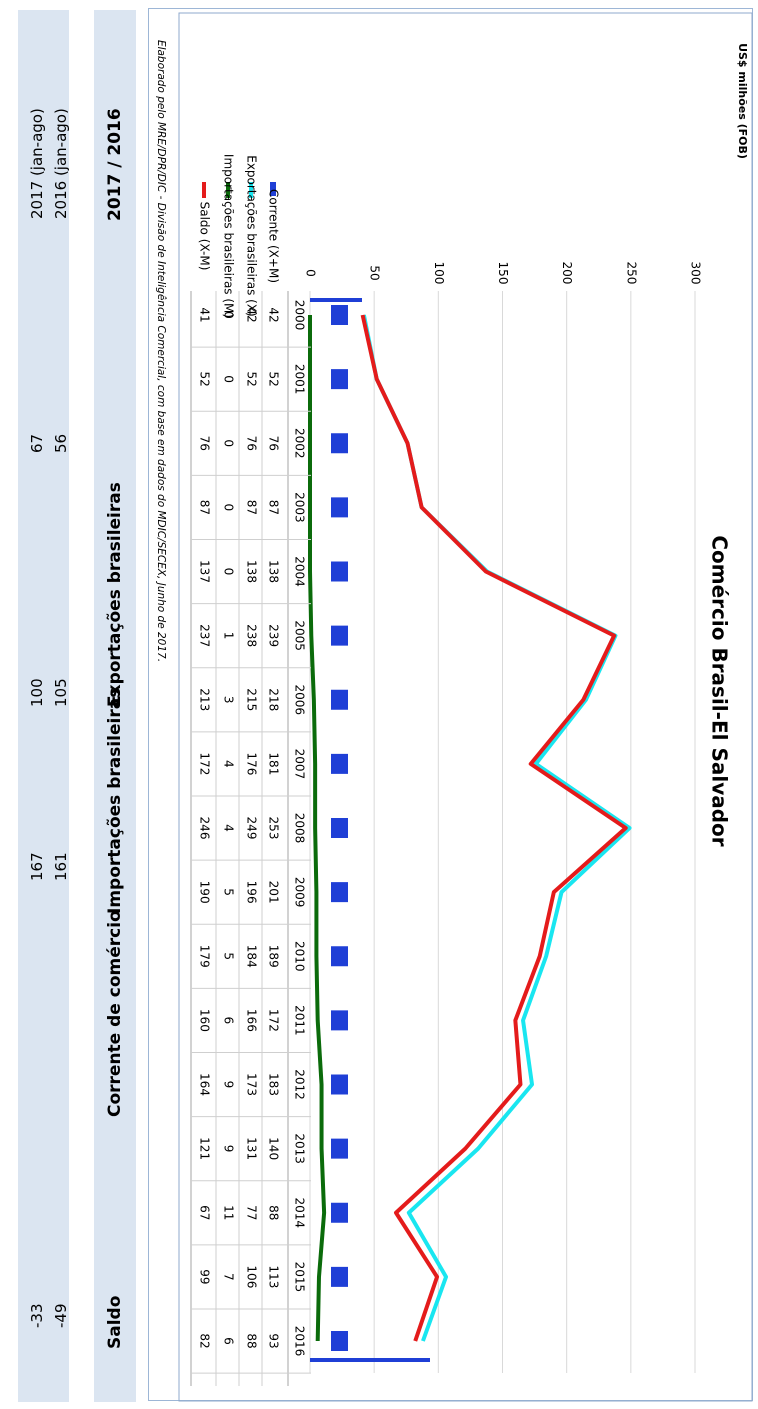  I want to click on x-tick-label: 2008, so click(300, 828).